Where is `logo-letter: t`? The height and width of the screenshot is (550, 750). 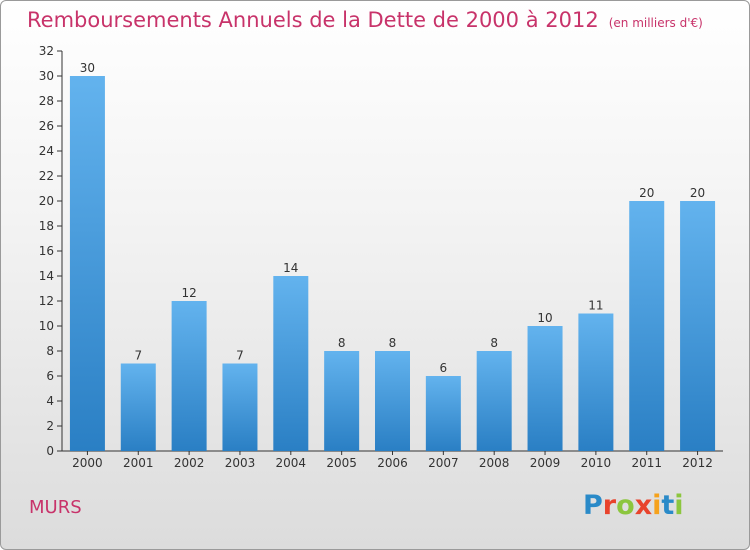 logo-letter: t is located at coordinates (668, 505).